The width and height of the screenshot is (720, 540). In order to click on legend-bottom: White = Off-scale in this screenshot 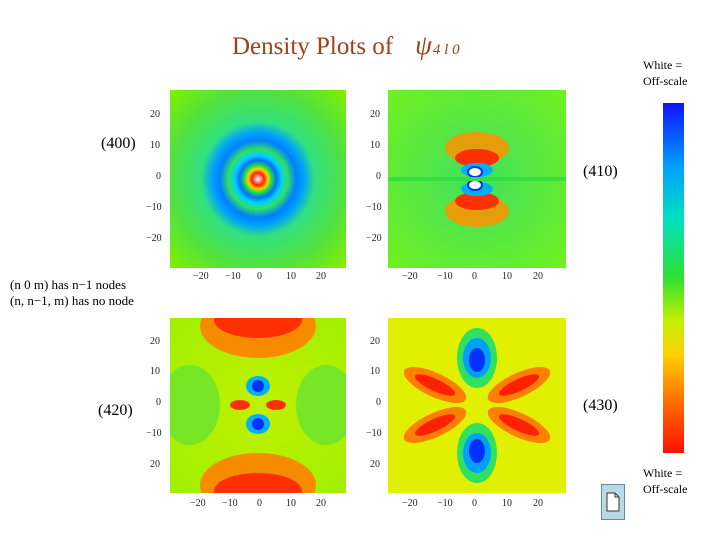, I will do `click(665, 481)`.